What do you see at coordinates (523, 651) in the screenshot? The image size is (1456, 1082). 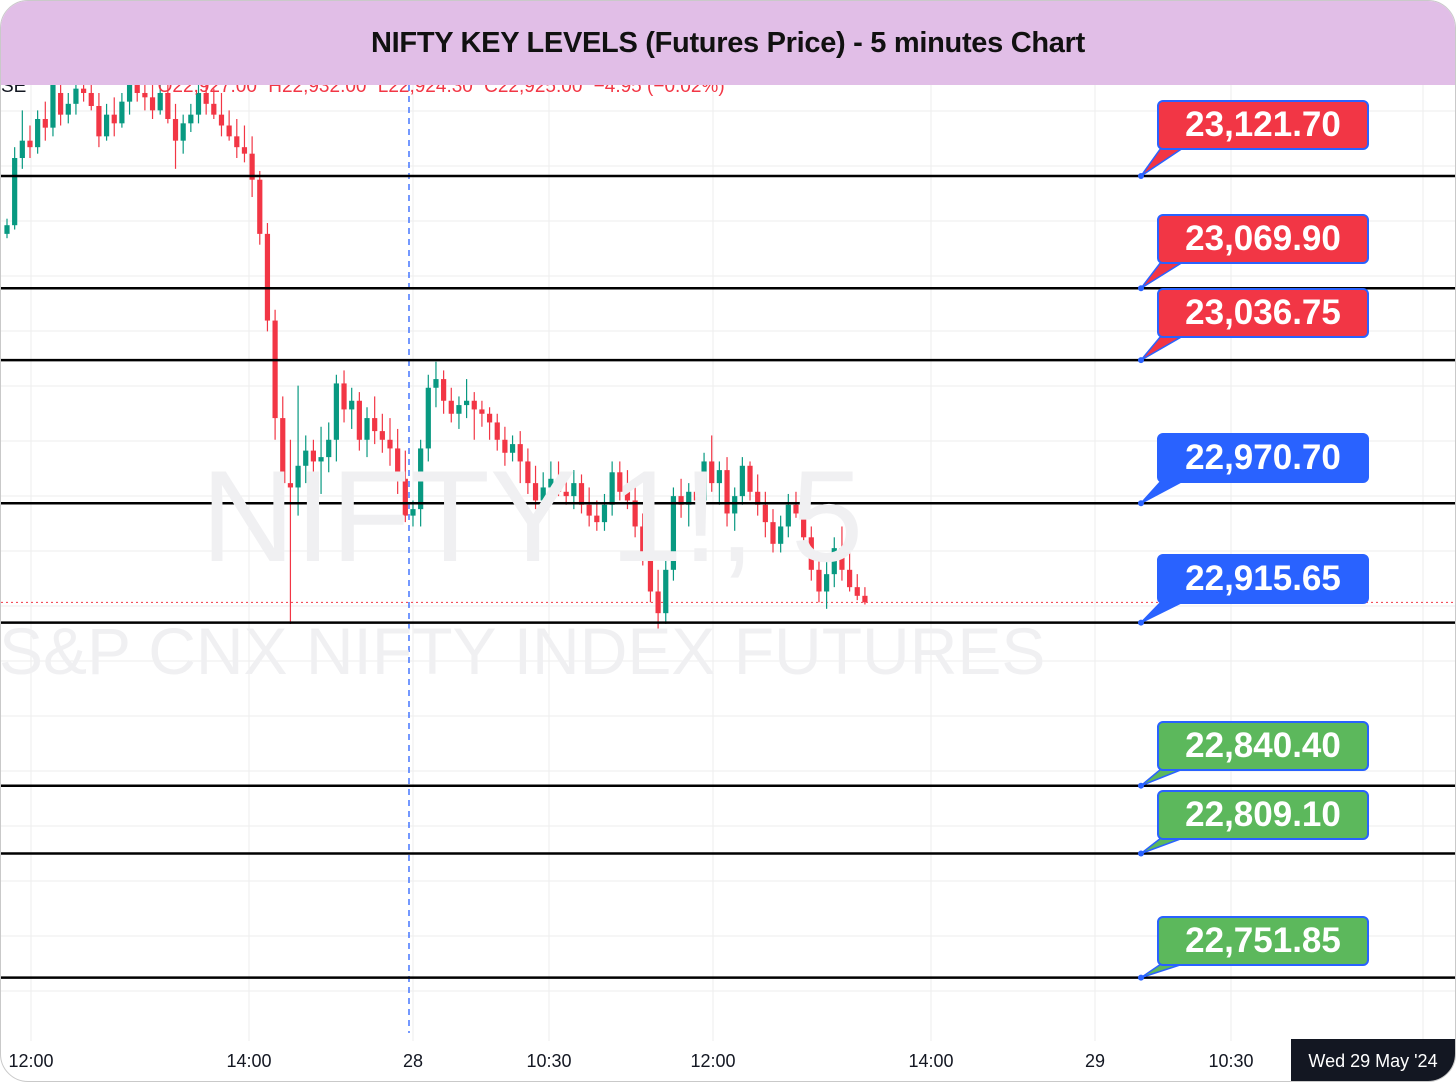 I see `description-watermark: S&P CNX NIFTY INDEX FUTURES` at bounding box center [523, 651].